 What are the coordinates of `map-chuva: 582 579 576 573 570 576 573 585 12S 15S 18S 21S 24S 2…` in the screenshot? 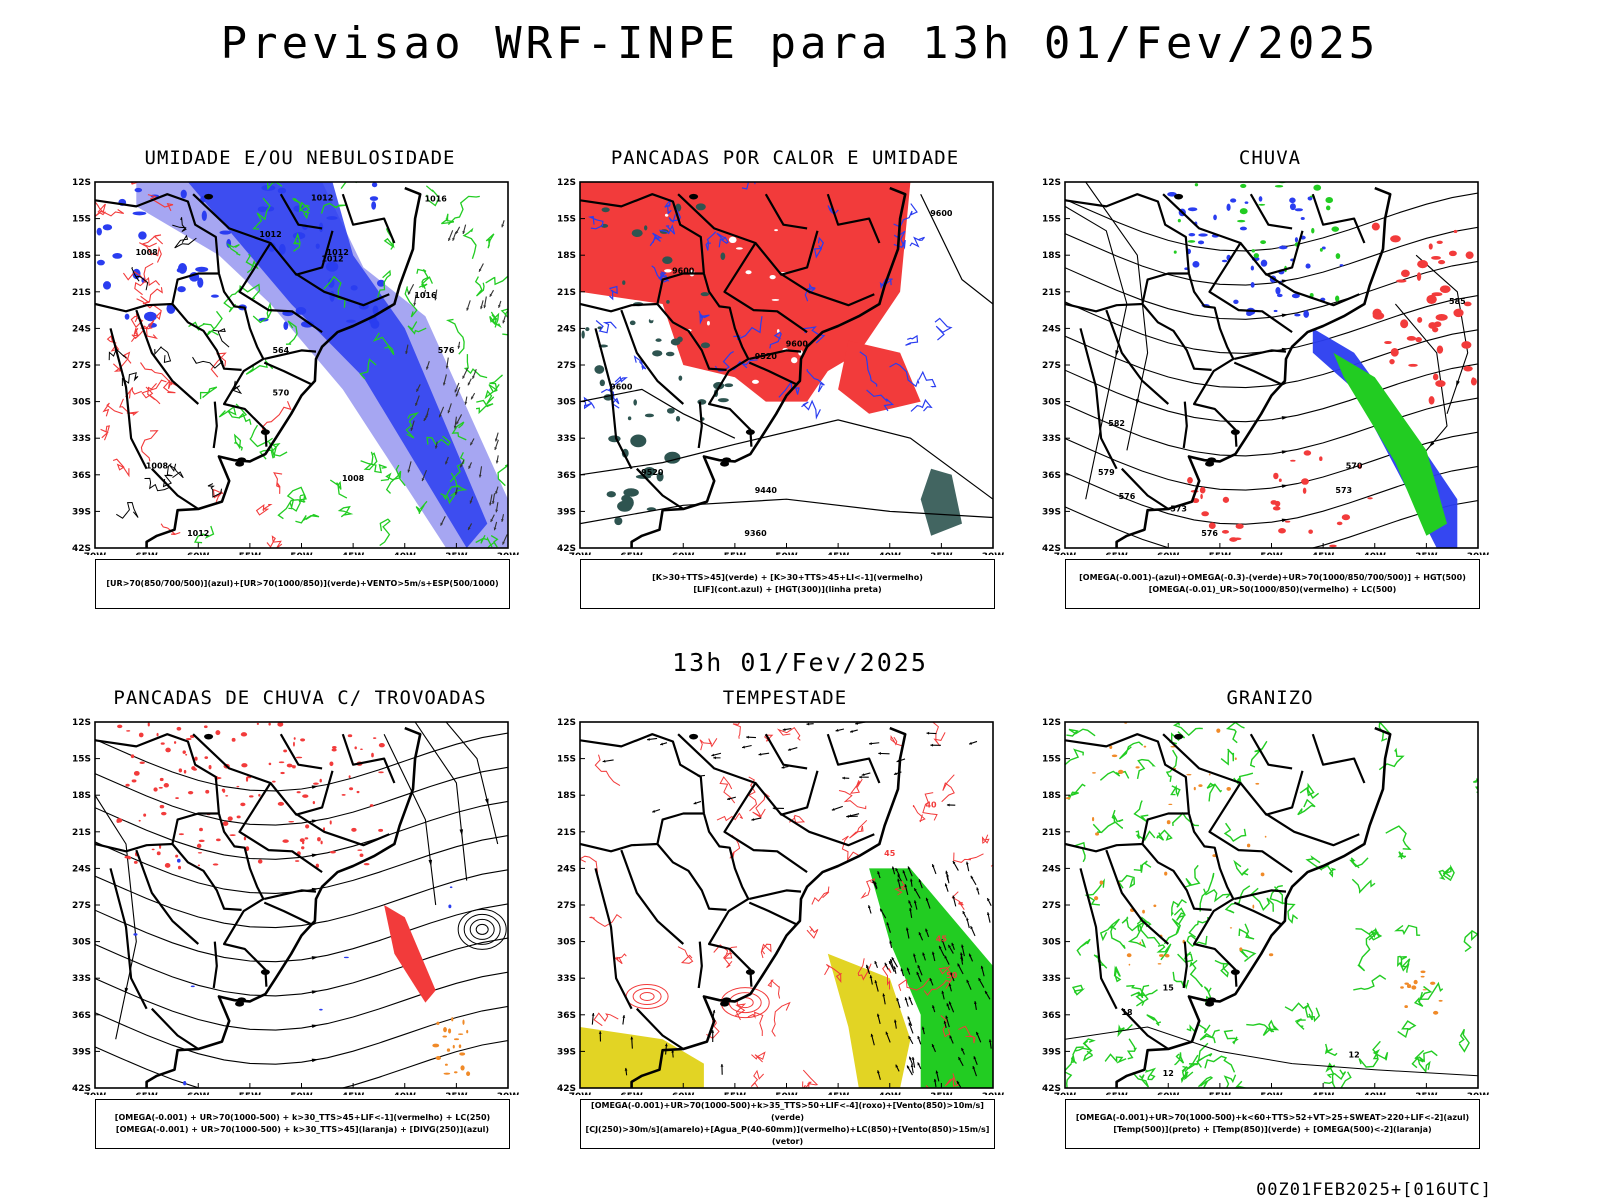 It's located at (1270, 365).